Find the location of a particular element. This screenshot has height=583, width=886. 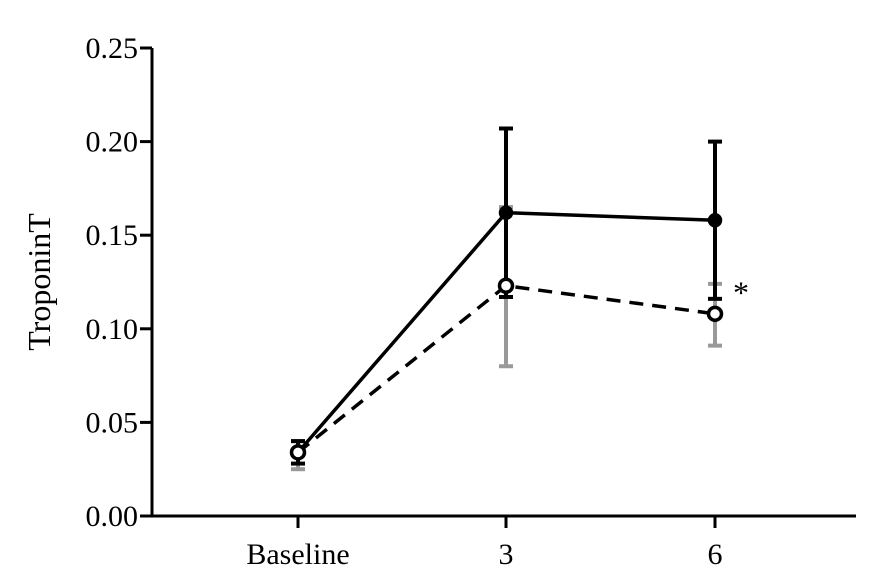

y-tick-label: 0.00 is located at coordinates (112, 516).